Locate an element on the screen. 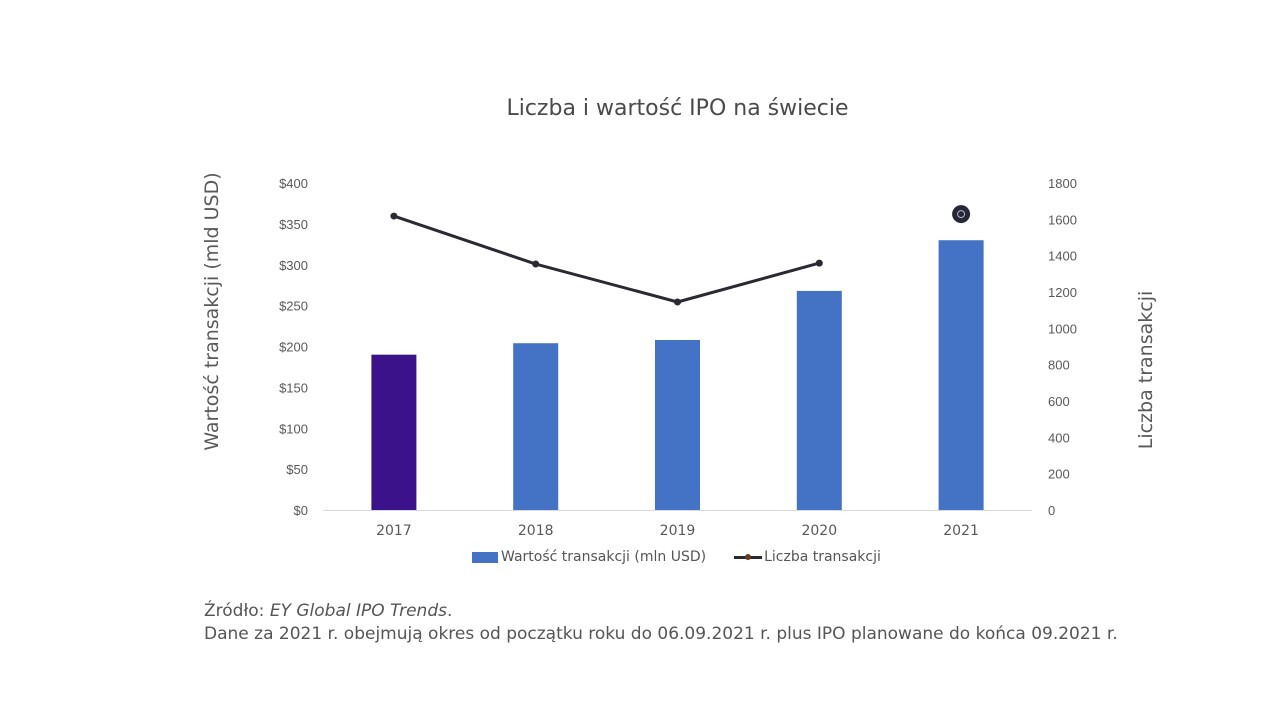  point-2021 is located at coordinates (961, 214).